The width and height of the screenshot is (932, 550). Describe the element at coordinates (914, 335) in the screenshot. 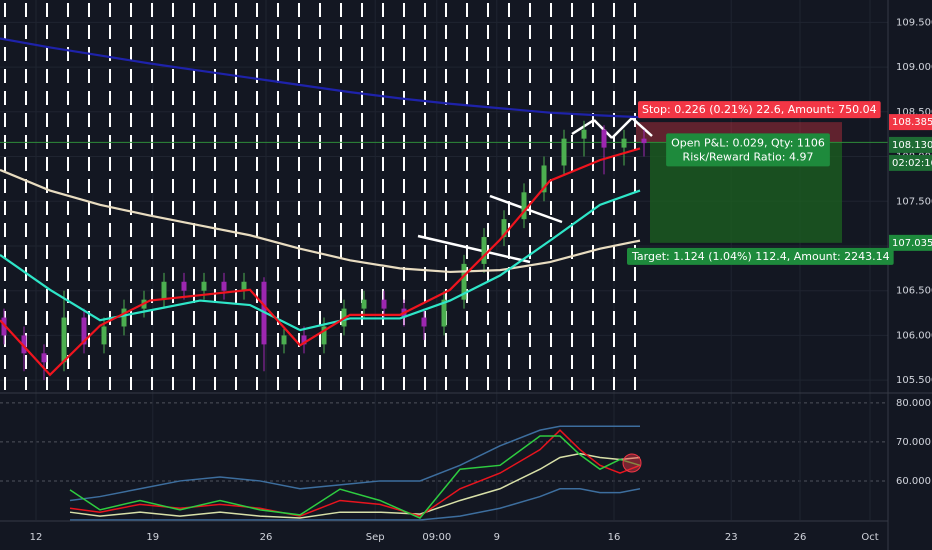

I see `y-tick-label: 106.000` at that location.